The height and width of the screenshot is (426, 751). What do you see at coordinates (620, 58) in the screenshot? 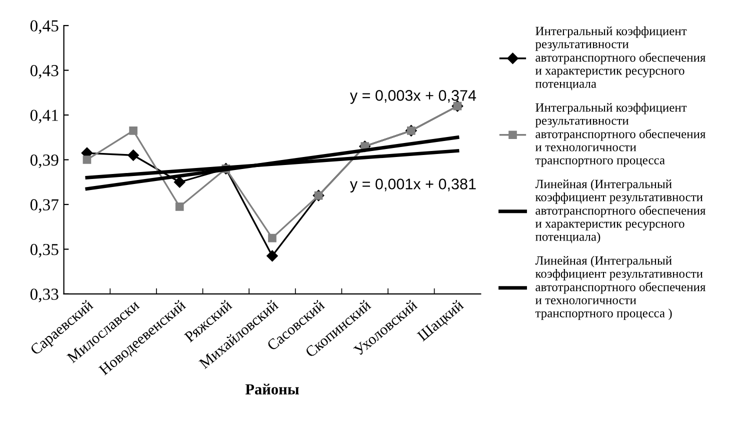
I see `legend-label: Интегральный коэффициент результативности автотранспортного обеспечения и характеристик ресурсного потенциала` at bounding box center [620, 58].